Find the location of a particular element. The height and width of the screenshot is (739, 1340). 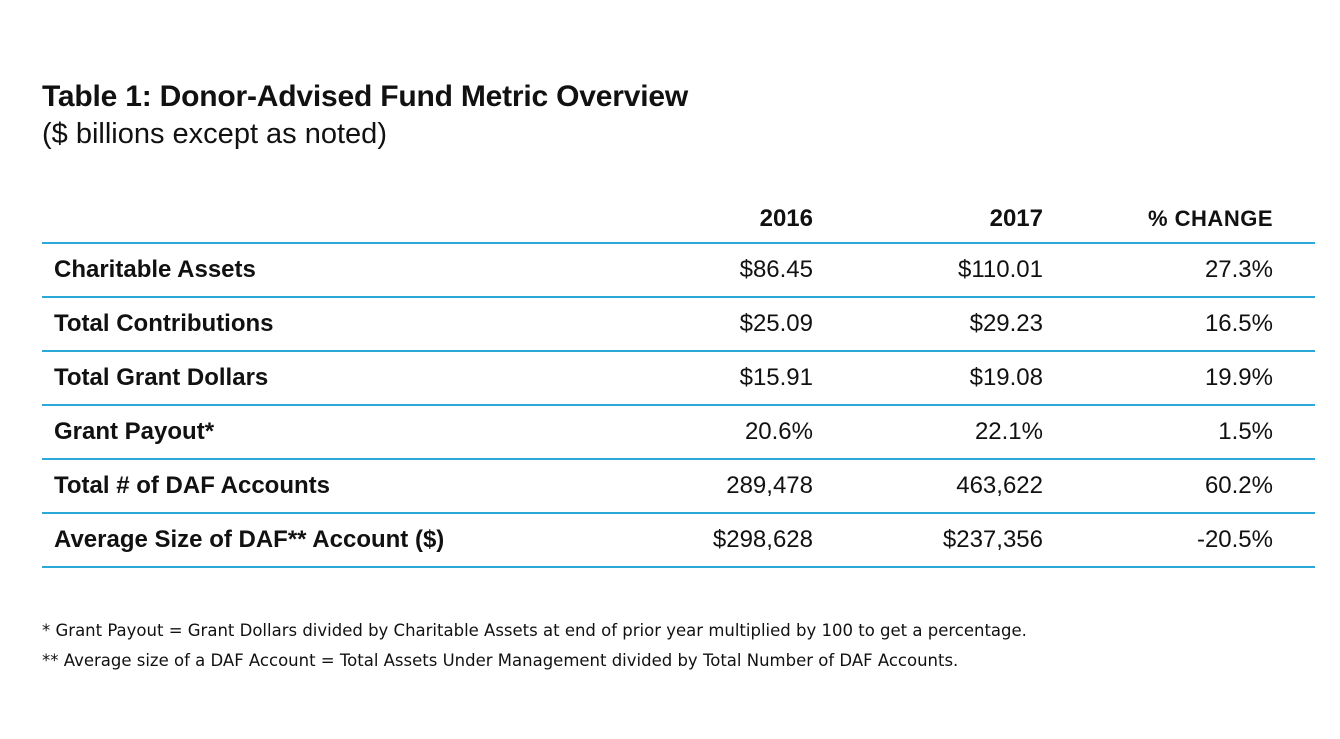

header-row: 2016 2017 % CHANGE is located at coordinates (678, 220).